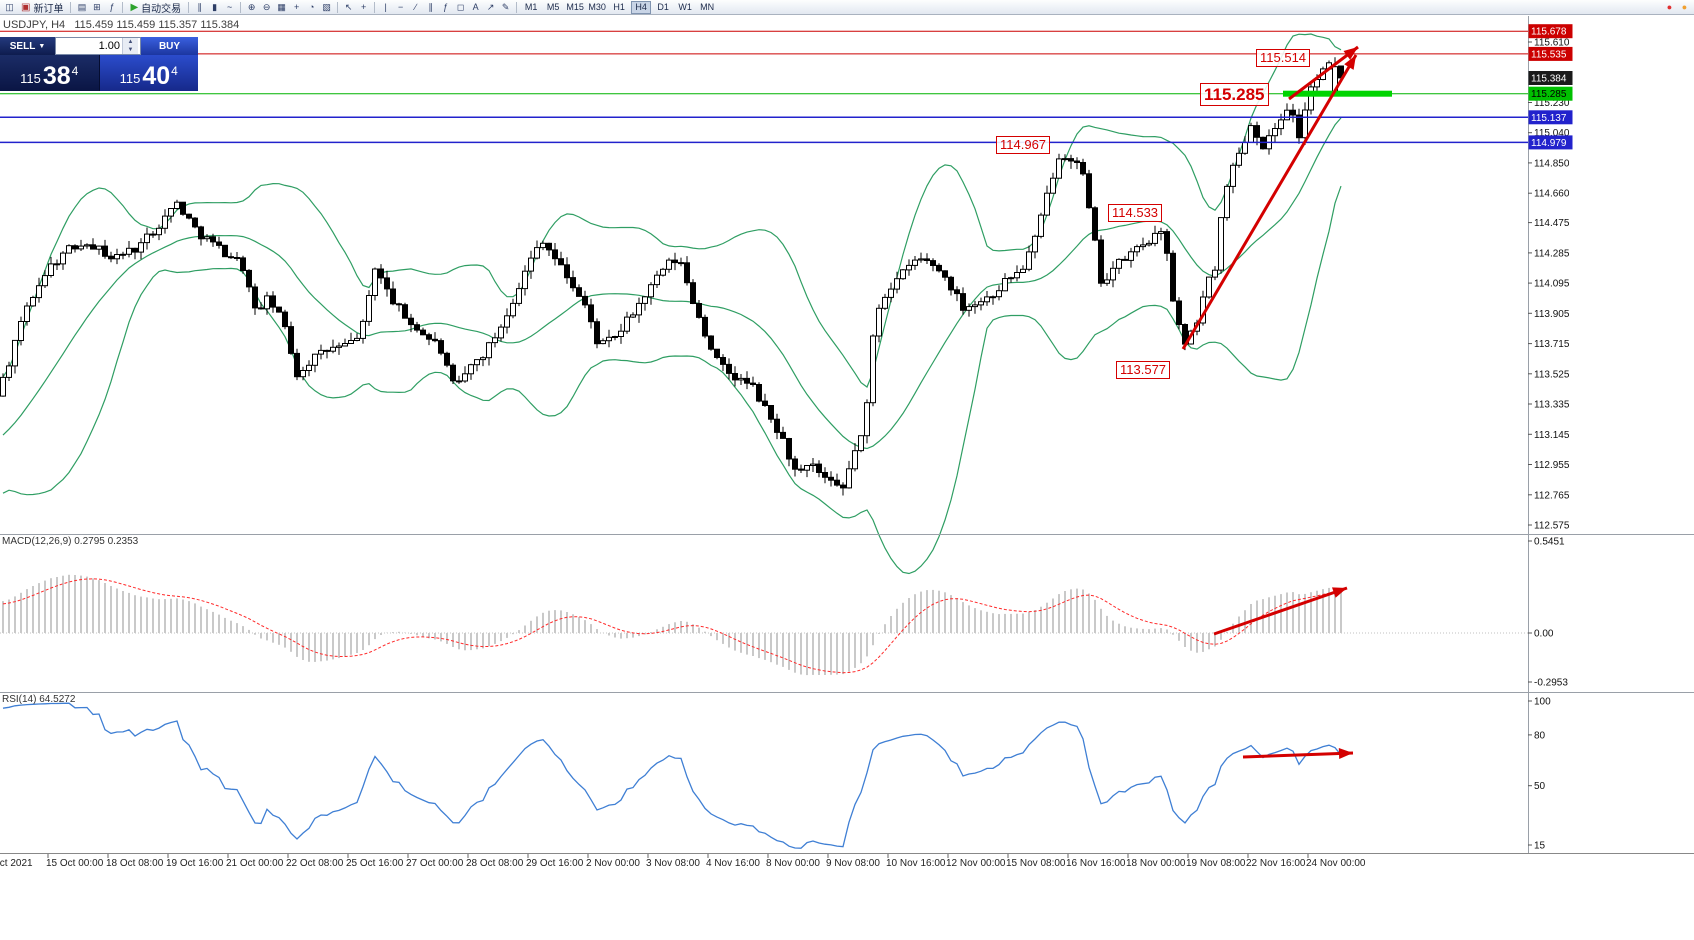 Image resolution: width=1694 pixels, height=940 pixels. What do you see at coordinates (475, 7) in the screenshot?
I see `text-label-icon: A` at bounding box center [475, 7].